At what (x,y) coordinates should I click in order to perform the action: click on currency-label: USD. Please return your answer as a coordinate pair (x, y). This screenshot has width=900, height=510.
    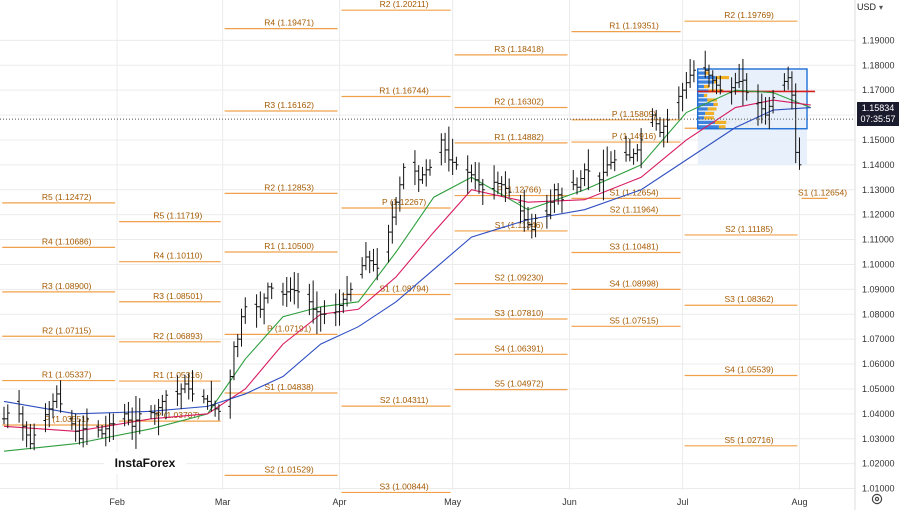
    Looking at the image, I should click on (867, 7).